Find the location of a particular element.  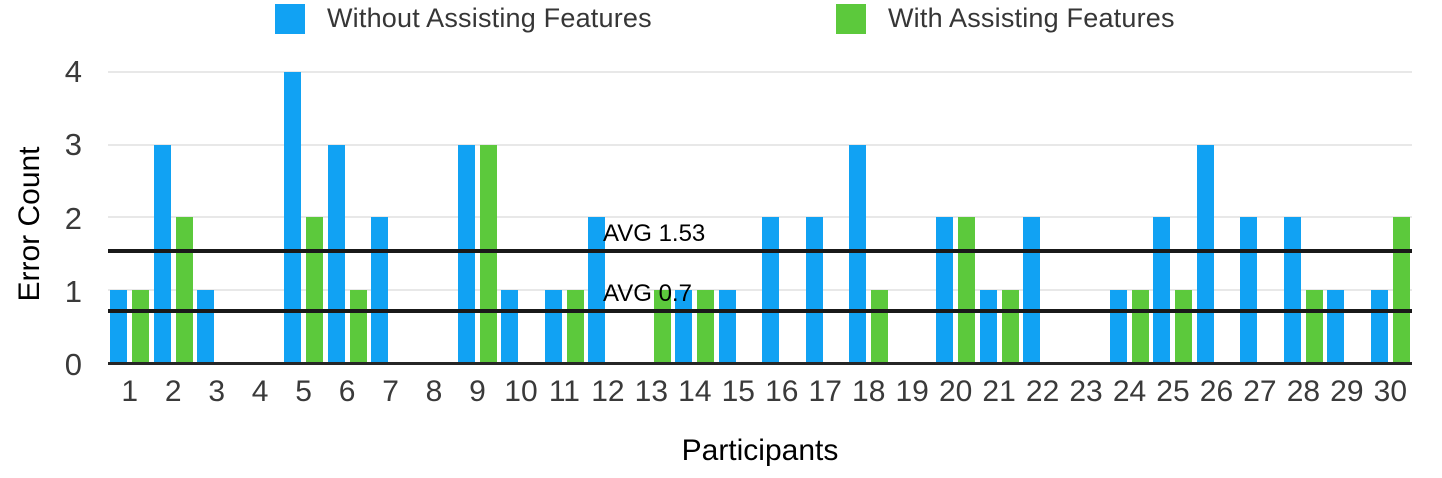

bar-without-p6 is located at coordinates (336, 253).